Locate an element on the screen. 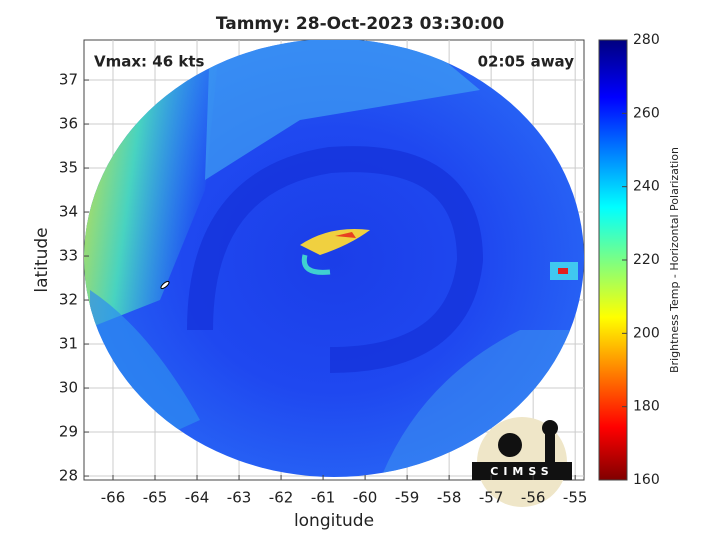  colorbar-tick-label: 260 is located at coordinates (646, 113).